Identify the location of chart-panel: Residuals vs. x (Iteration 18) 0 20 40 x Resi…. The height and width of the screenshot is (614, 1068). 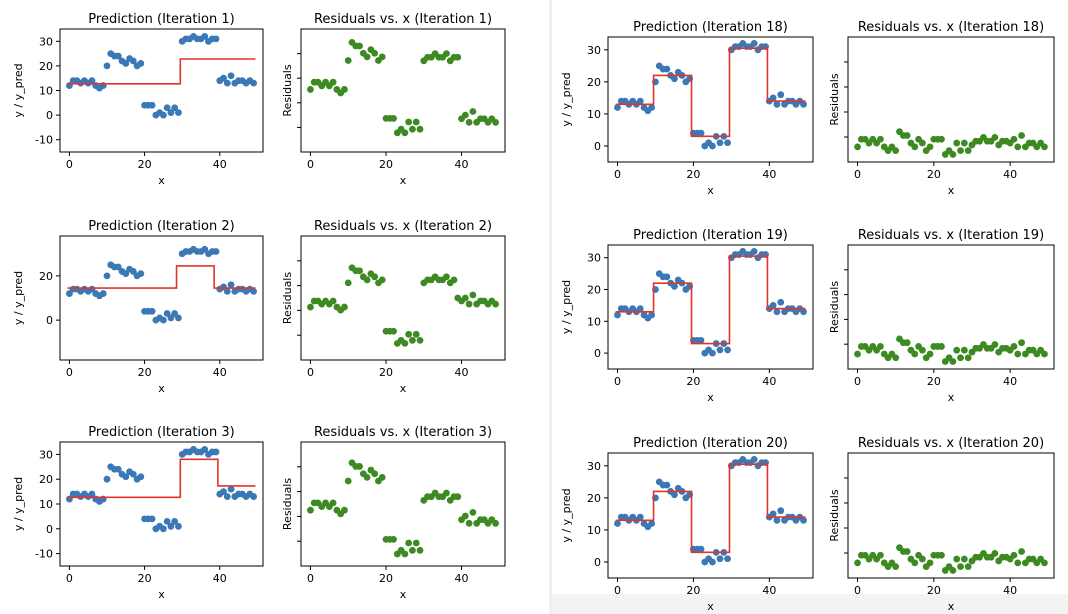
(941, 108).